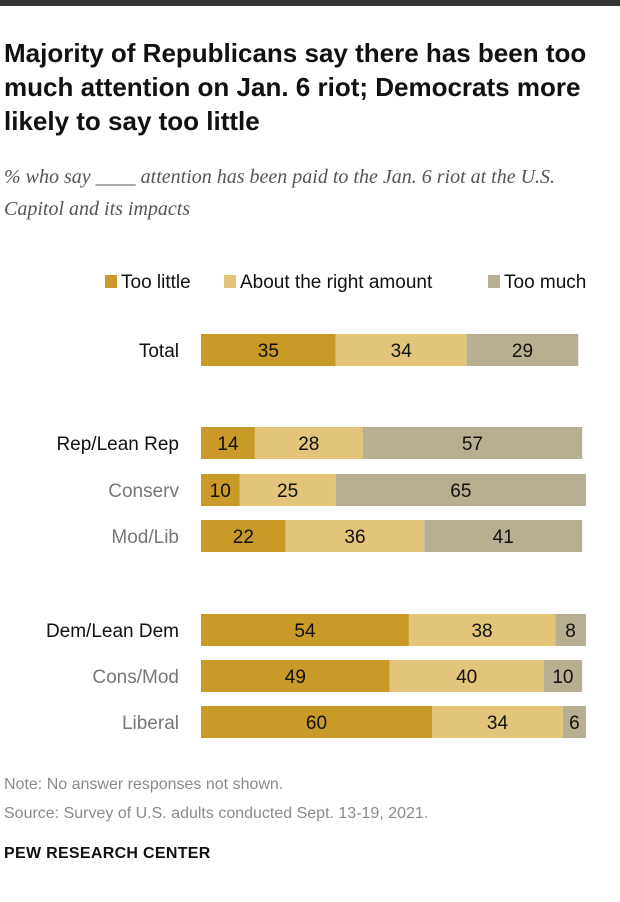 The width and height of the screenshot is (620, 902). I want to click on data-label-1-1: 35, so click(268, 351).